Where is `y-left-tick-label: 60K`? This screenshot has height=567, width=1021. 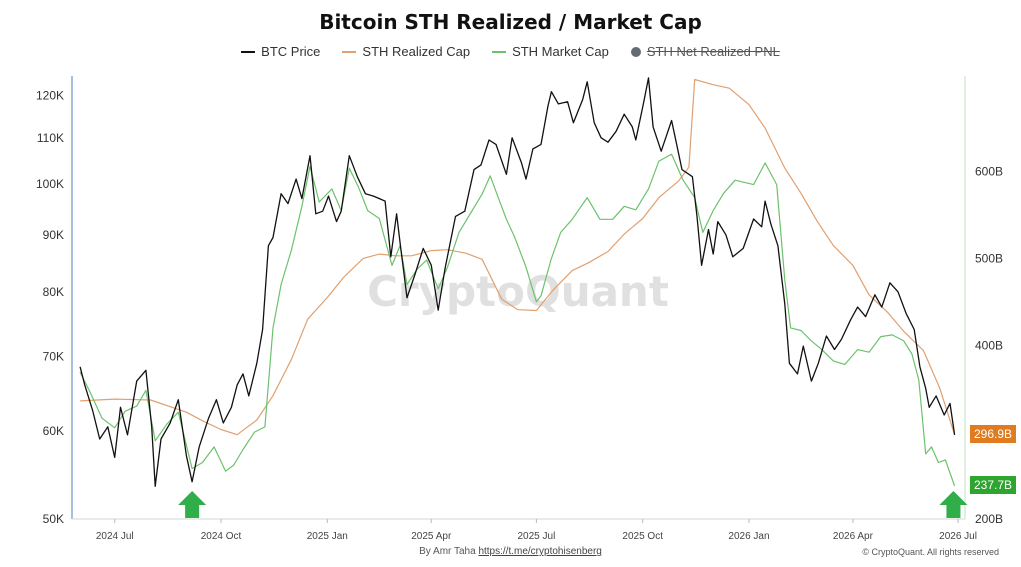 y-left-tick-label: 60K is located at coordinates (53, 431).